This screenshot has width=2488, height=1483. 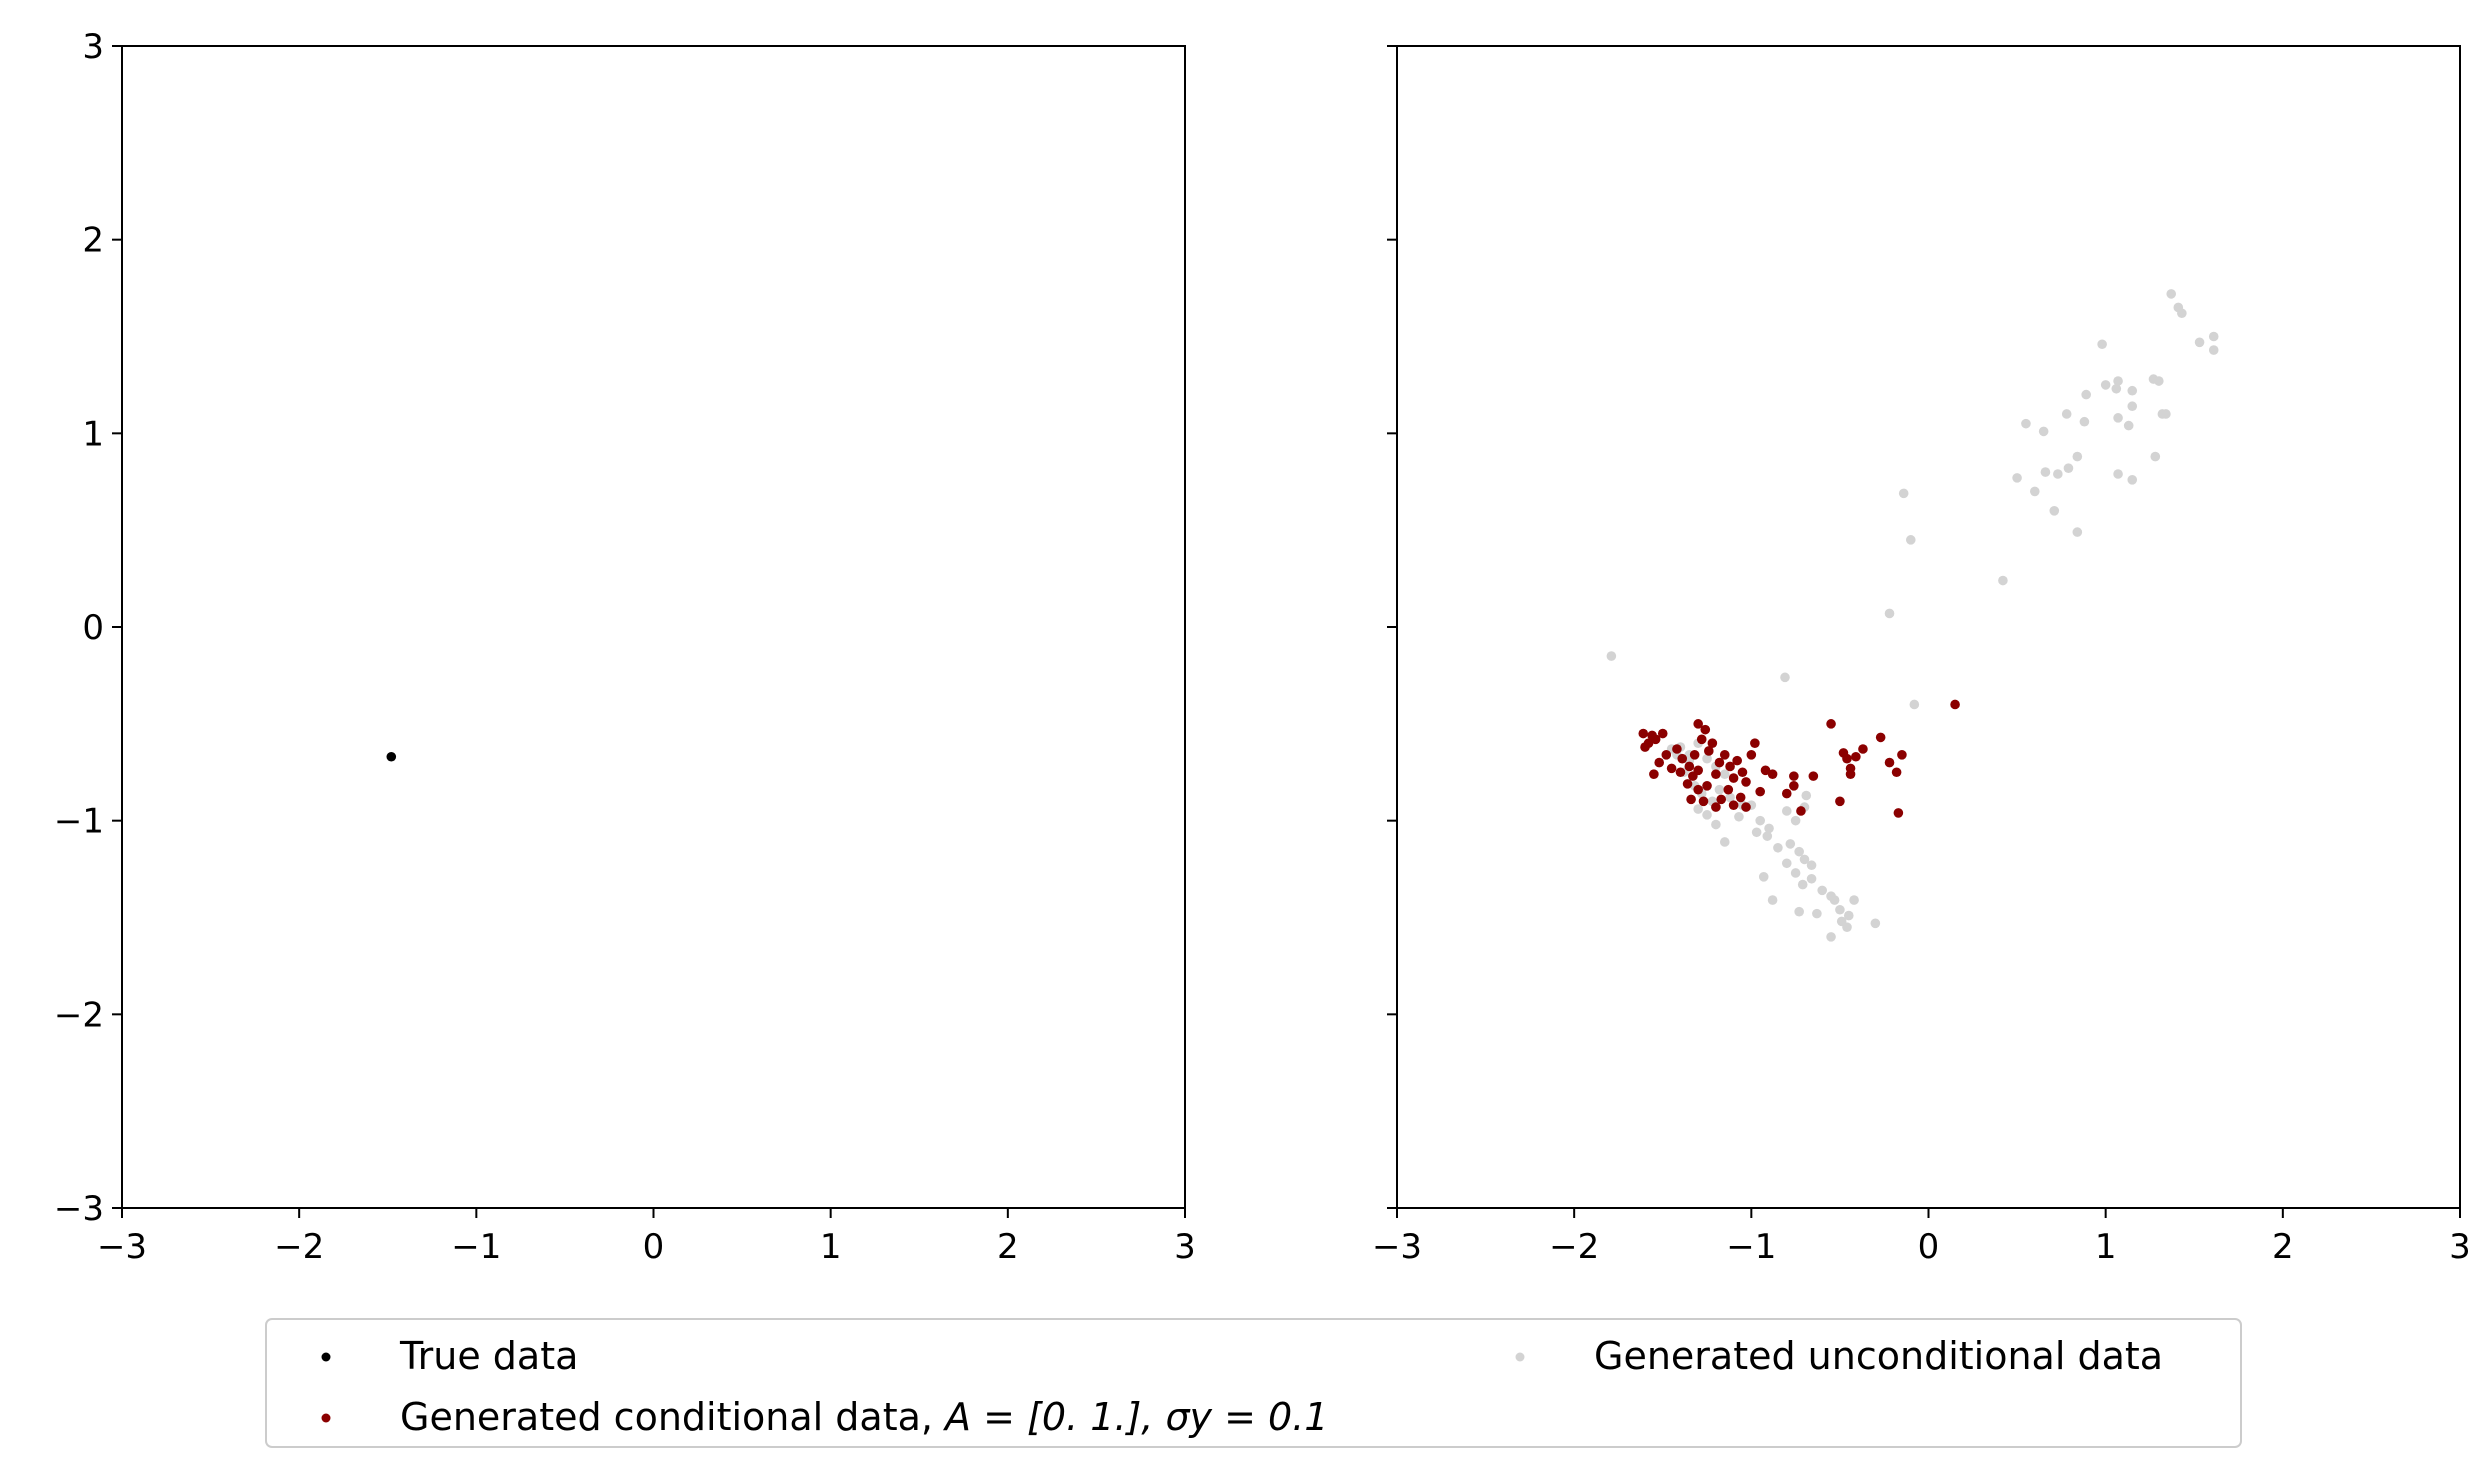 I want to click on left-y-tick-label: 1, so click(x=93, y=434).